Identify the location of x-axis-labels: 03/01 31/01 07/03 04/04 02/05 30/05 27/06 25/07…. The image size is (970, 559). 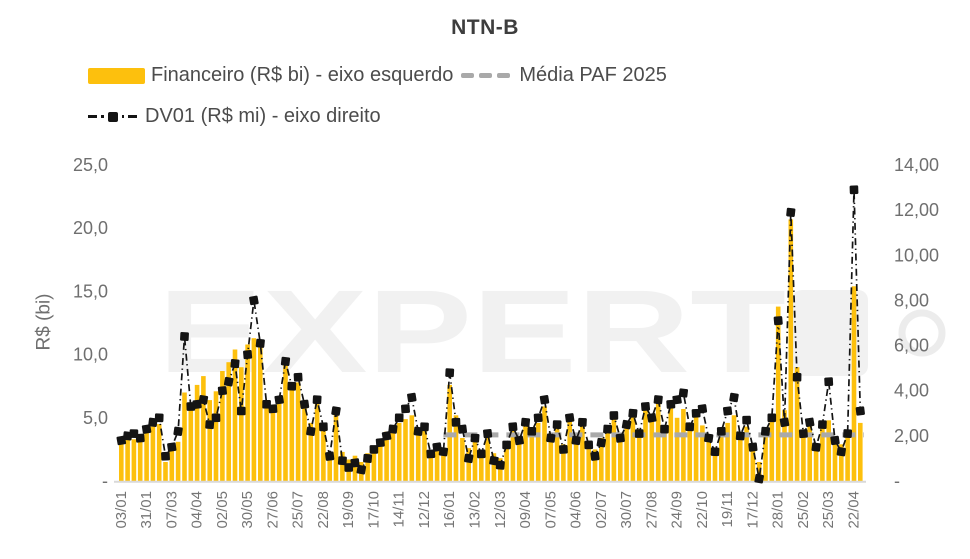
(488, 510).